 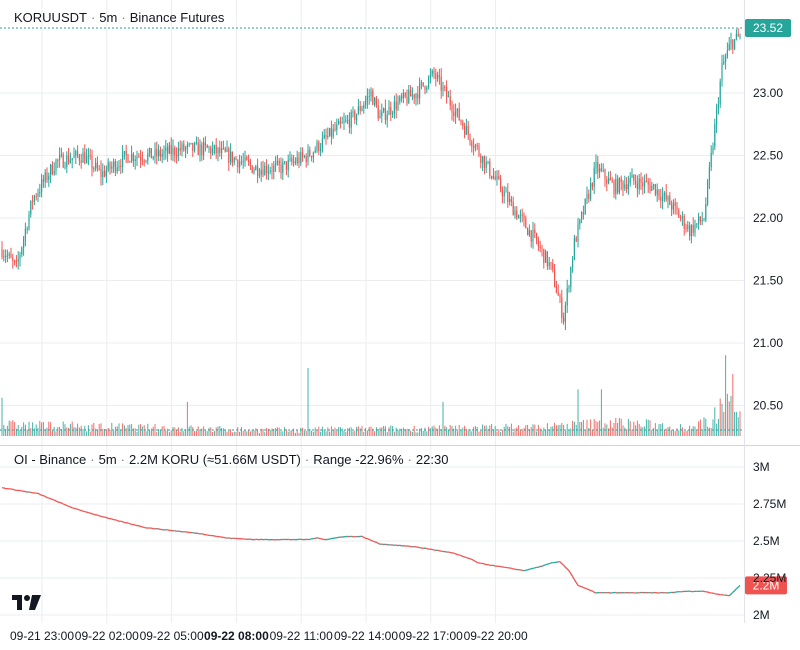 What do you see at coordinates (27, 602) in the screenshot?
I see `tradingview-logo-icon` at bounding box center [27, 602].